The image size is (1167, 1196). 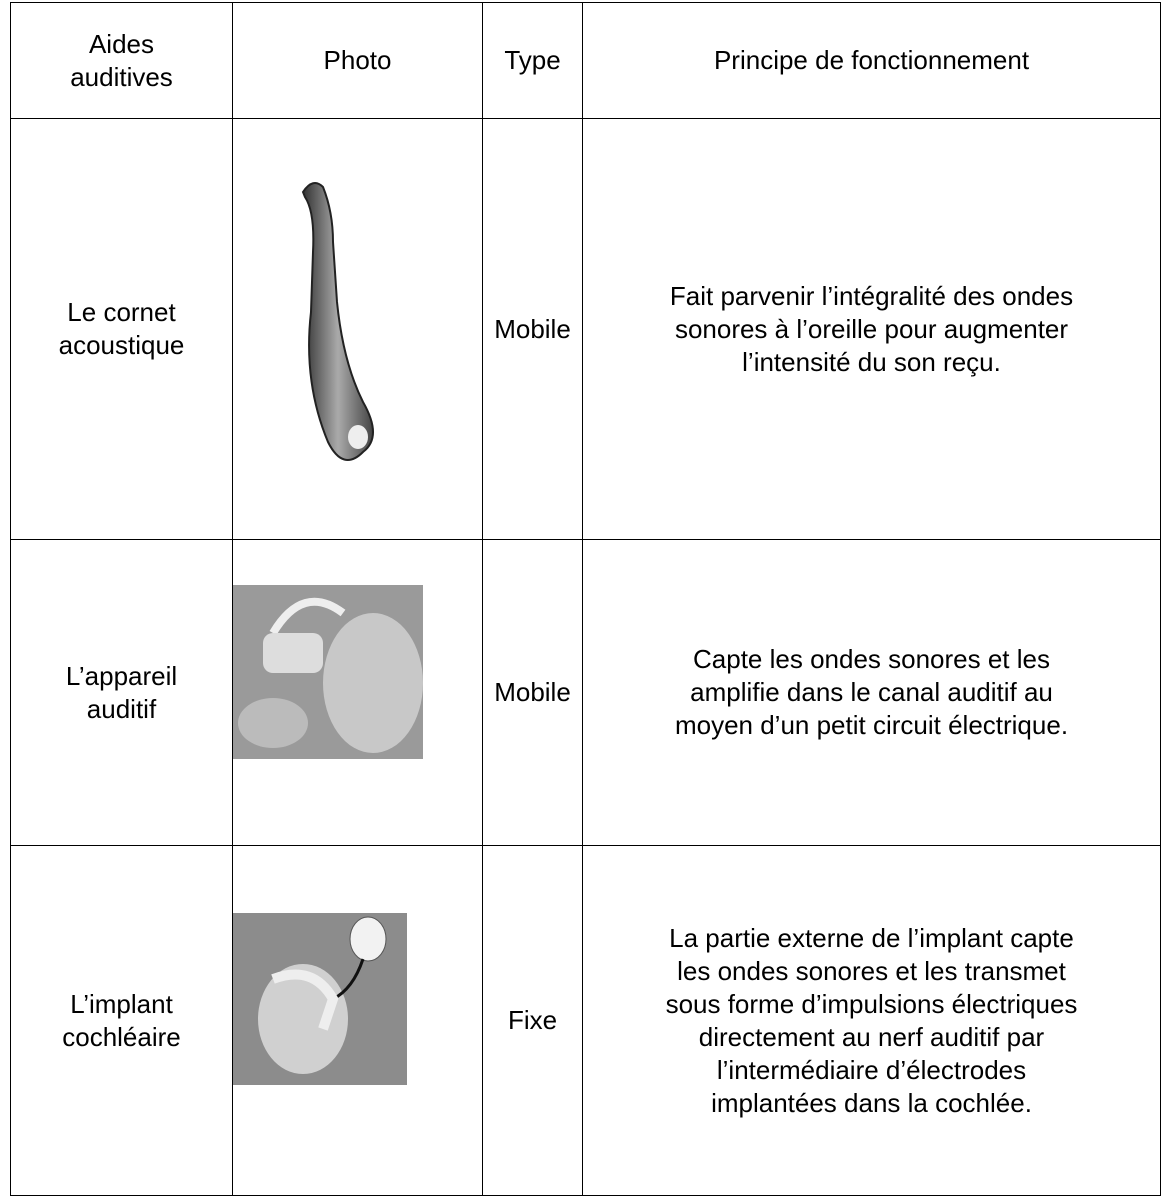 What do you see at coordinates (328, 672) in the screenshot?
I see `hearing-aid-photo` at bounding box center [328, 672].